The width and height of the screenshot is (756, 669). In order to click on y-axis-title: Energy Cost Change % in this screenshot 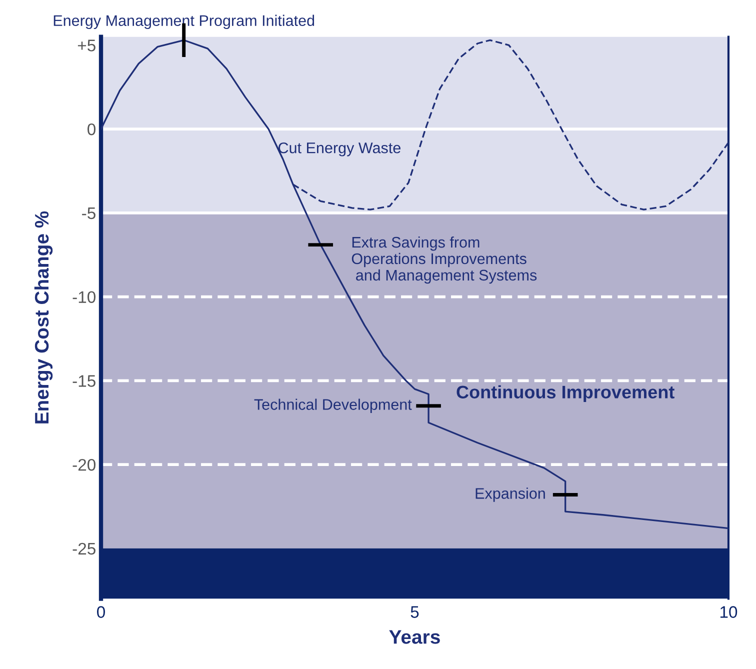, I will do `click(43, 317)`.